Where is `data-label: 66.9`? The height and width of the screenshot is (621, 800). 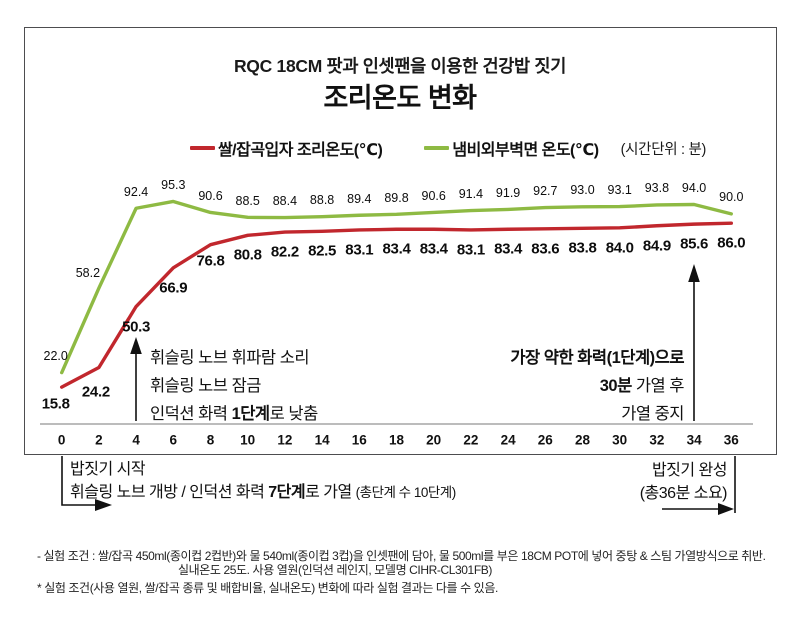
data-label: 66.9 is located at coordinates (173, 288).